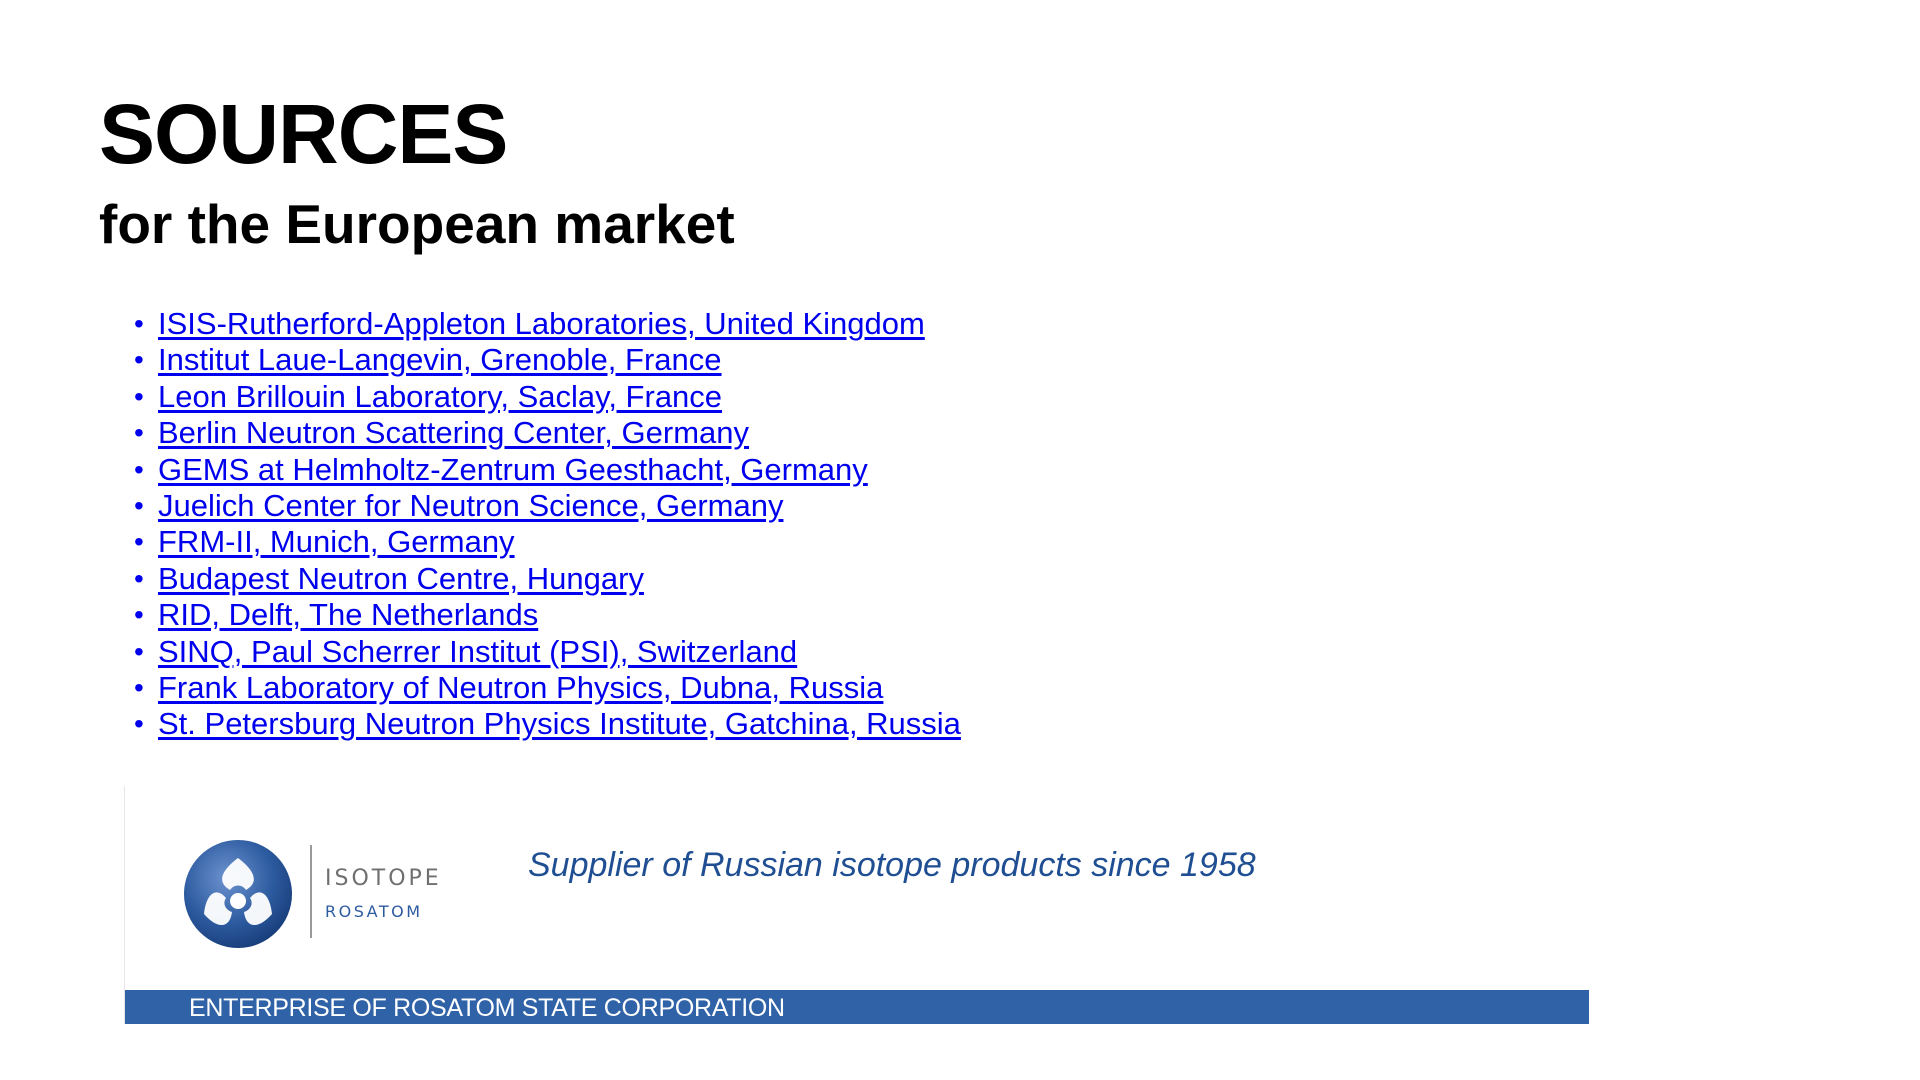  What do you see at coordinates (417, 224) in the screenshot?
I see `page-subtitle: for the European market` at bounding box center [417, 224].